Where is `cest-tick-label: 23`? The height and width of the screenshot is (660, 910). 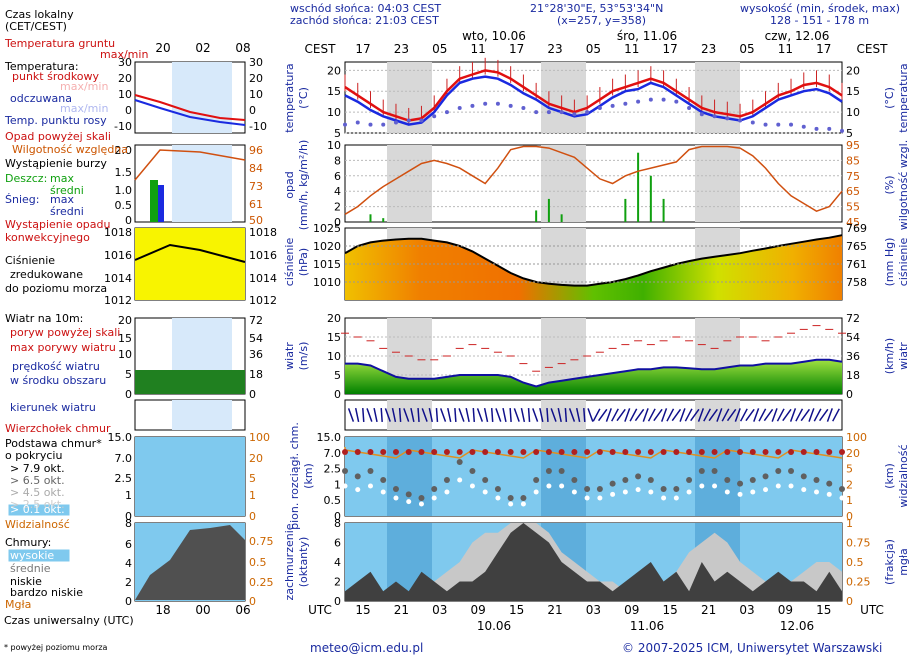 cest-tick-label: 23 is located at coordinates (554, 49).